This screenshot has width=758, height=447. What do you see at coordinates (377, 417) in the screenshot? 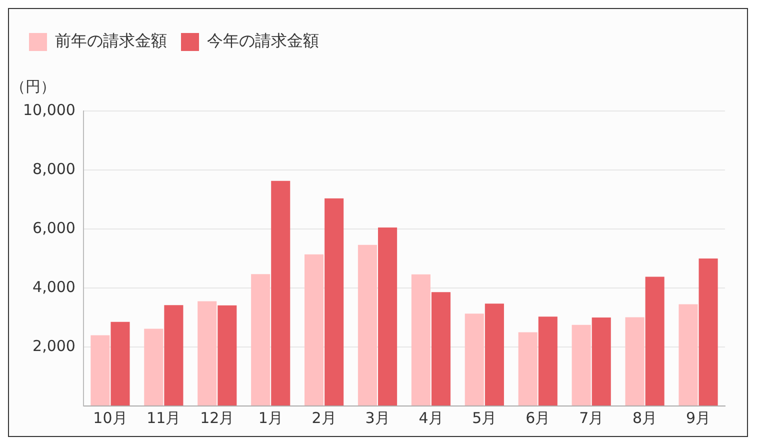
I see `x-tick-label: 3月` at bounding box center [377, 417].